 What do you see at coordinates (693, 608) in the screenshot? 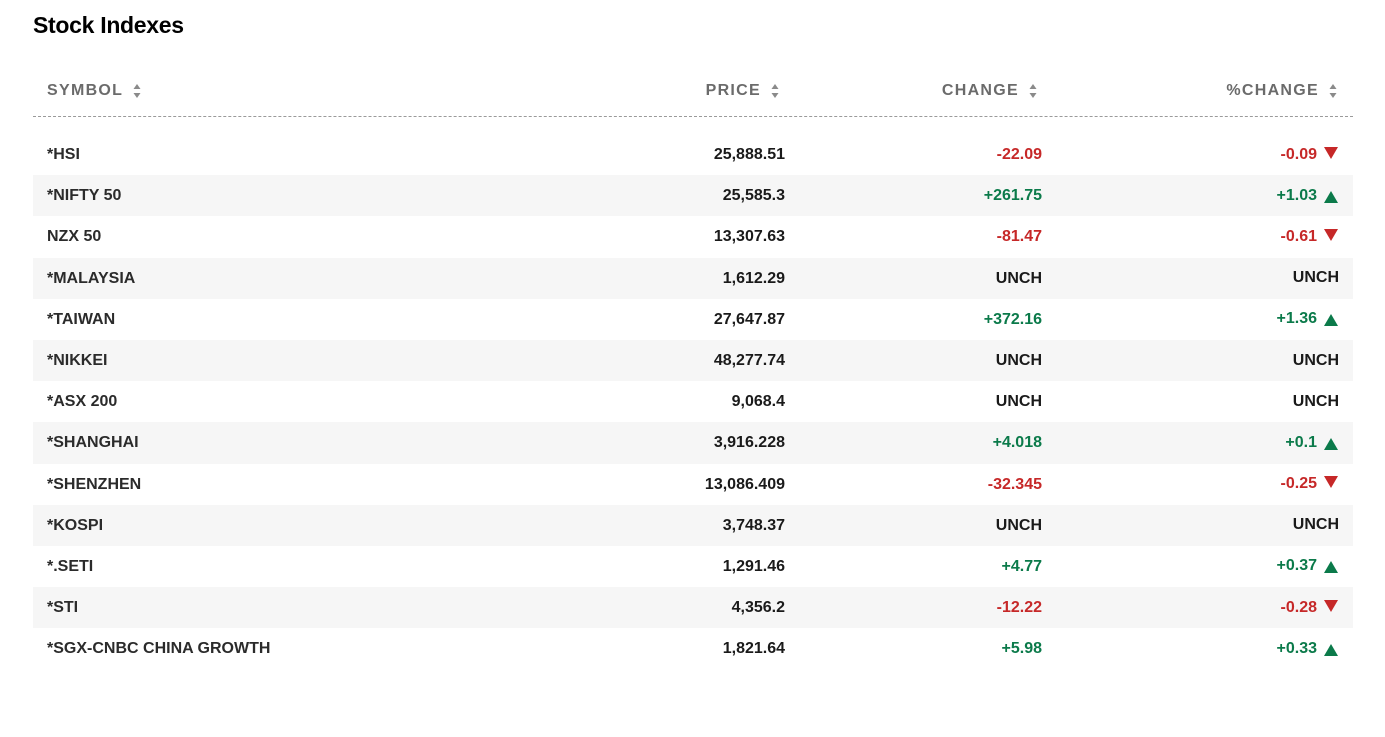
I see `table-row: *STI 4,356.2 -12.22 -0.28` at bounding box center [693, 608].